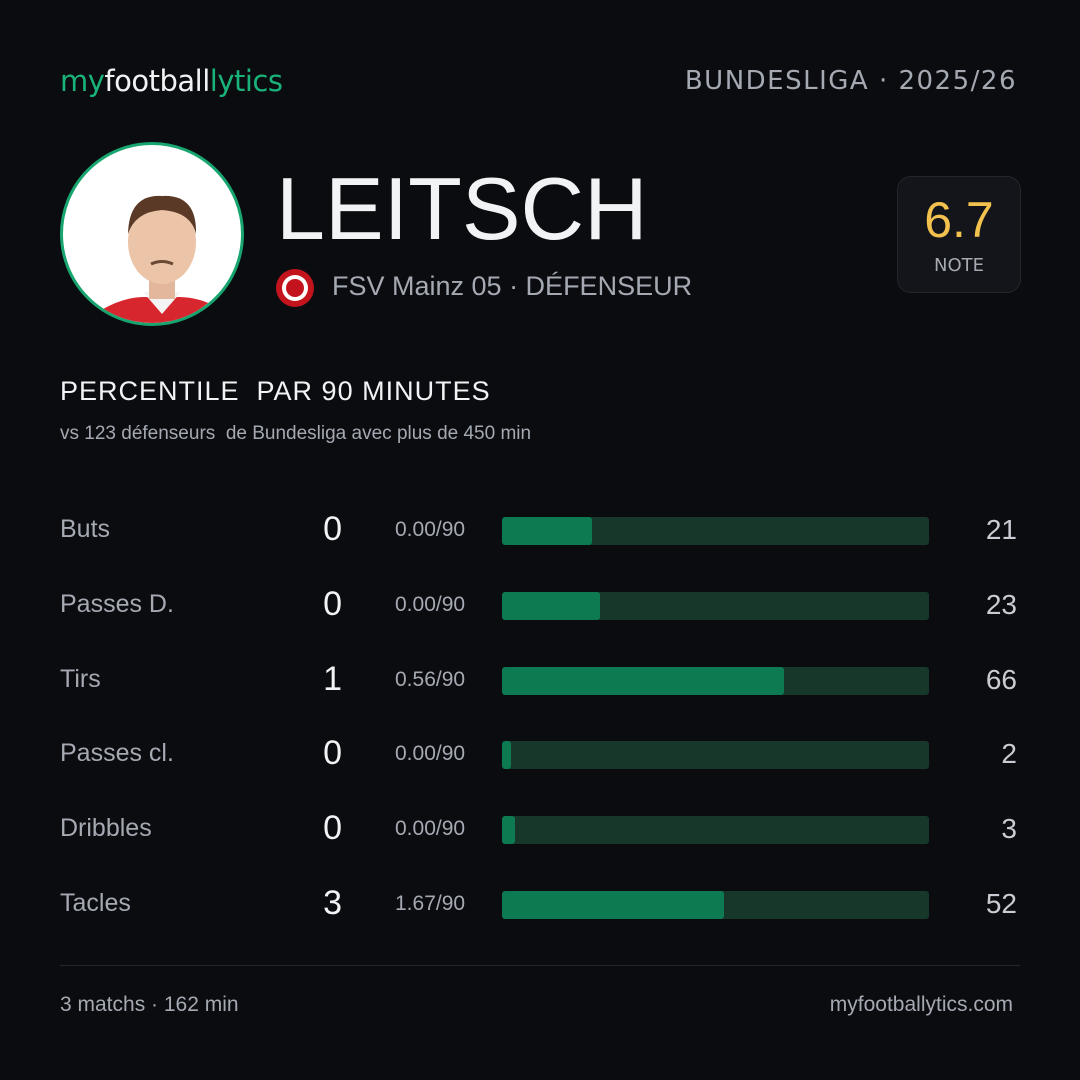  I want to click on brand-part: football, so click(157, 81).